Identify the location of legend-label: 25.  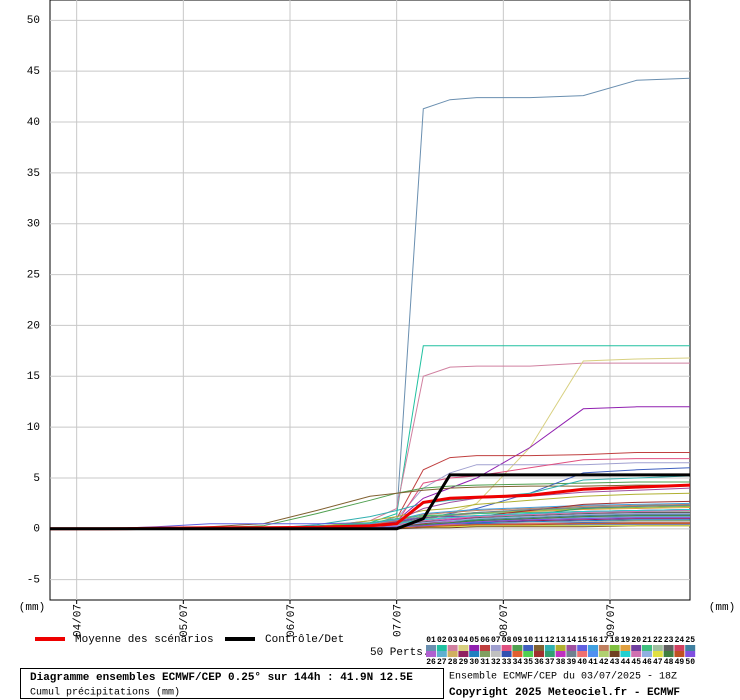
(690, 640).